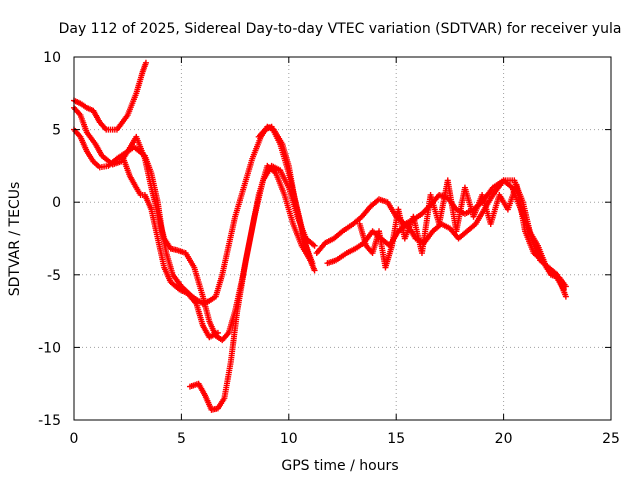 This screenshot has height=480, width=640. Describe the element at coordinates (462, 233) in the screenshot. I see `series-track-h` at that location.